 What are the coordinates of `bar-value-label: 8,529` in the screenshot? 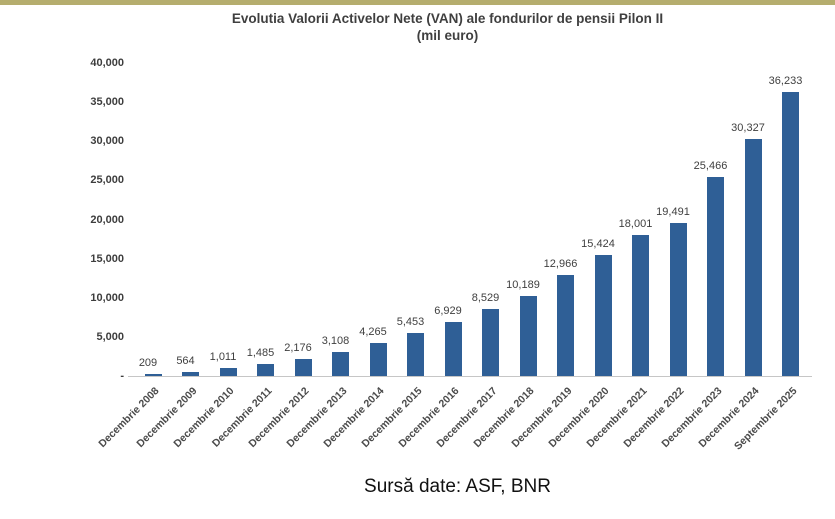 It's located at (485, 298).